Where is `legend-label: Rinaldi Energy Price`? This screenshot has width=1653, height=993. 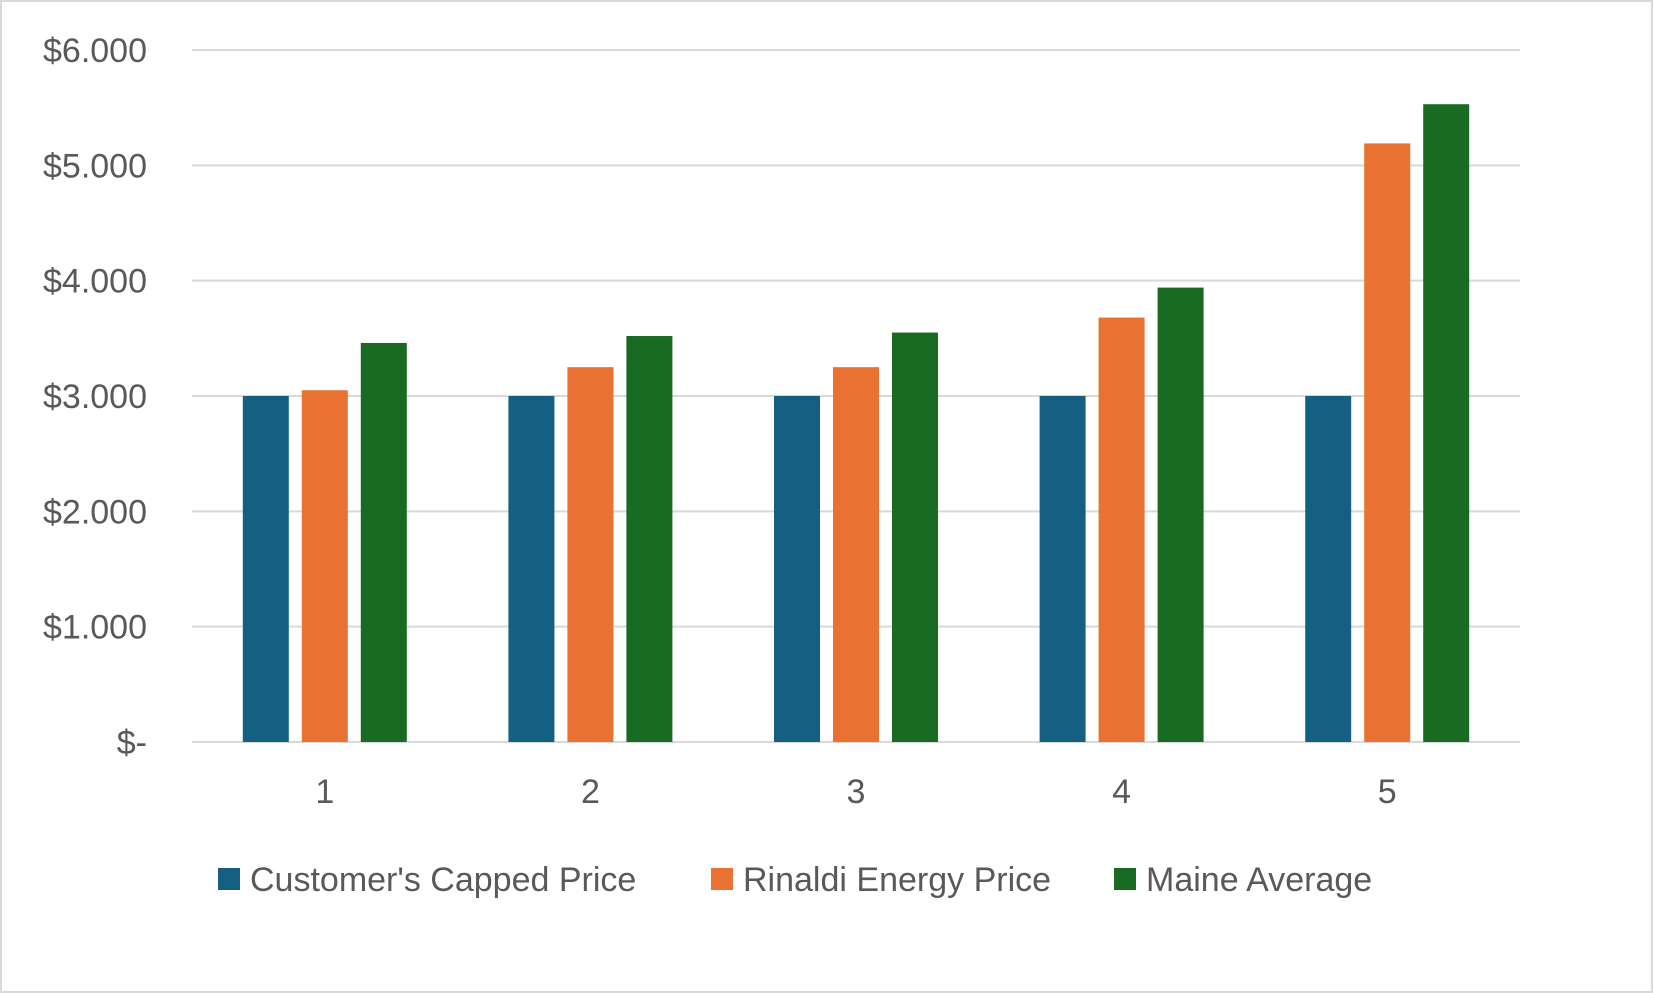
legend-label: Rinaldi Energy Price is located at coordinates (897, 880).